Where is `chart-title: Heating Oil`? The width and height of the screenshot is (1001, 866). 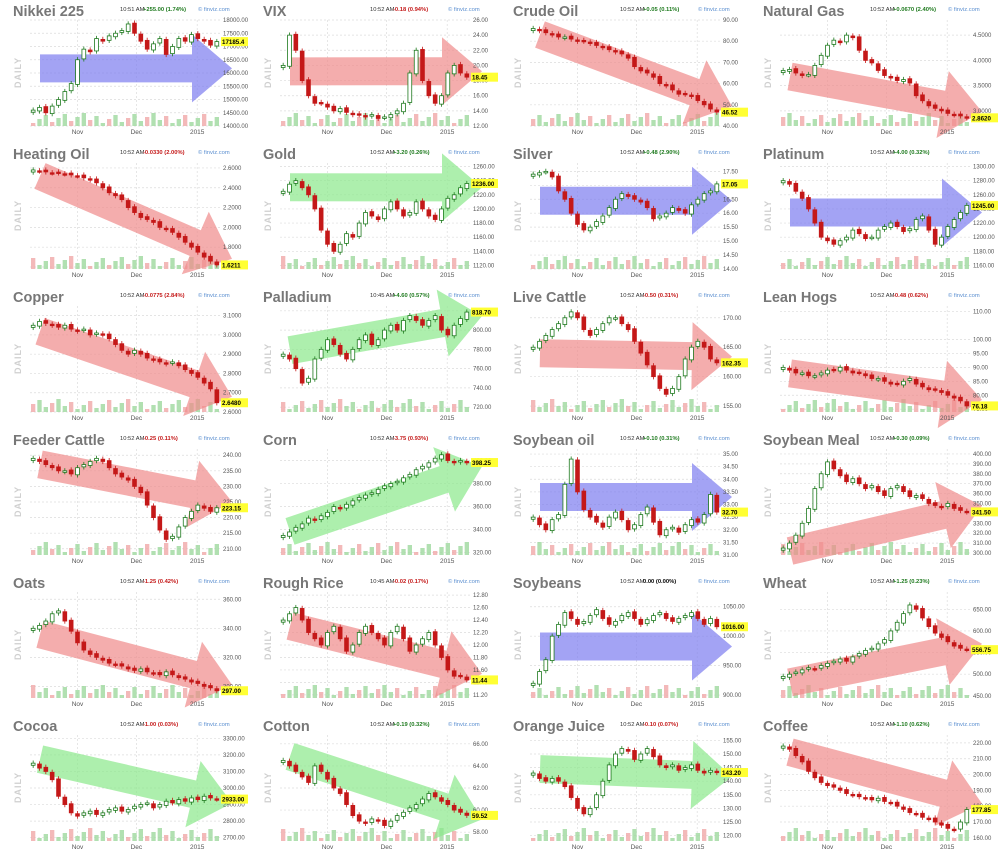 chart-title: Heating Oil is located at coordinates (51, 155).